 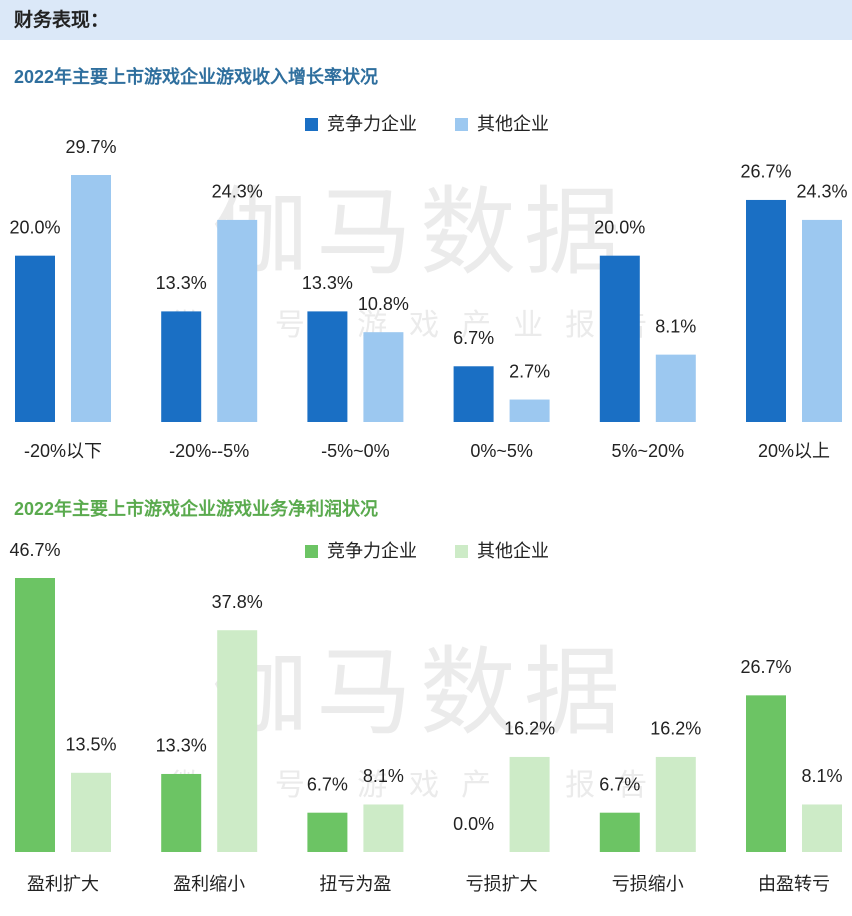 What do you see at coordinates (355, 884) in the screenshot?
I see `x-tick-label: 扭亏为盈` at bounding box center [355, 884].